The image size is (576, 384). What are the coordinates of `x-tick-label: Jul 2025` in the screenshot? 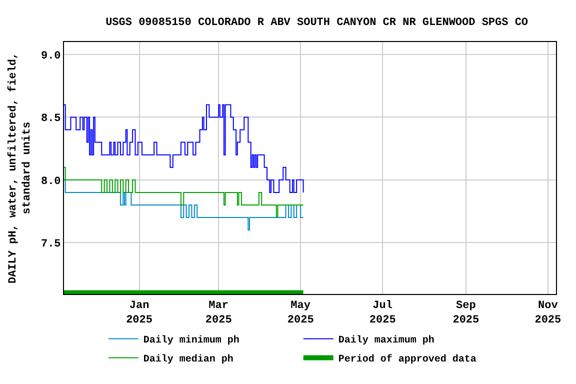 It's located at (382, 313).